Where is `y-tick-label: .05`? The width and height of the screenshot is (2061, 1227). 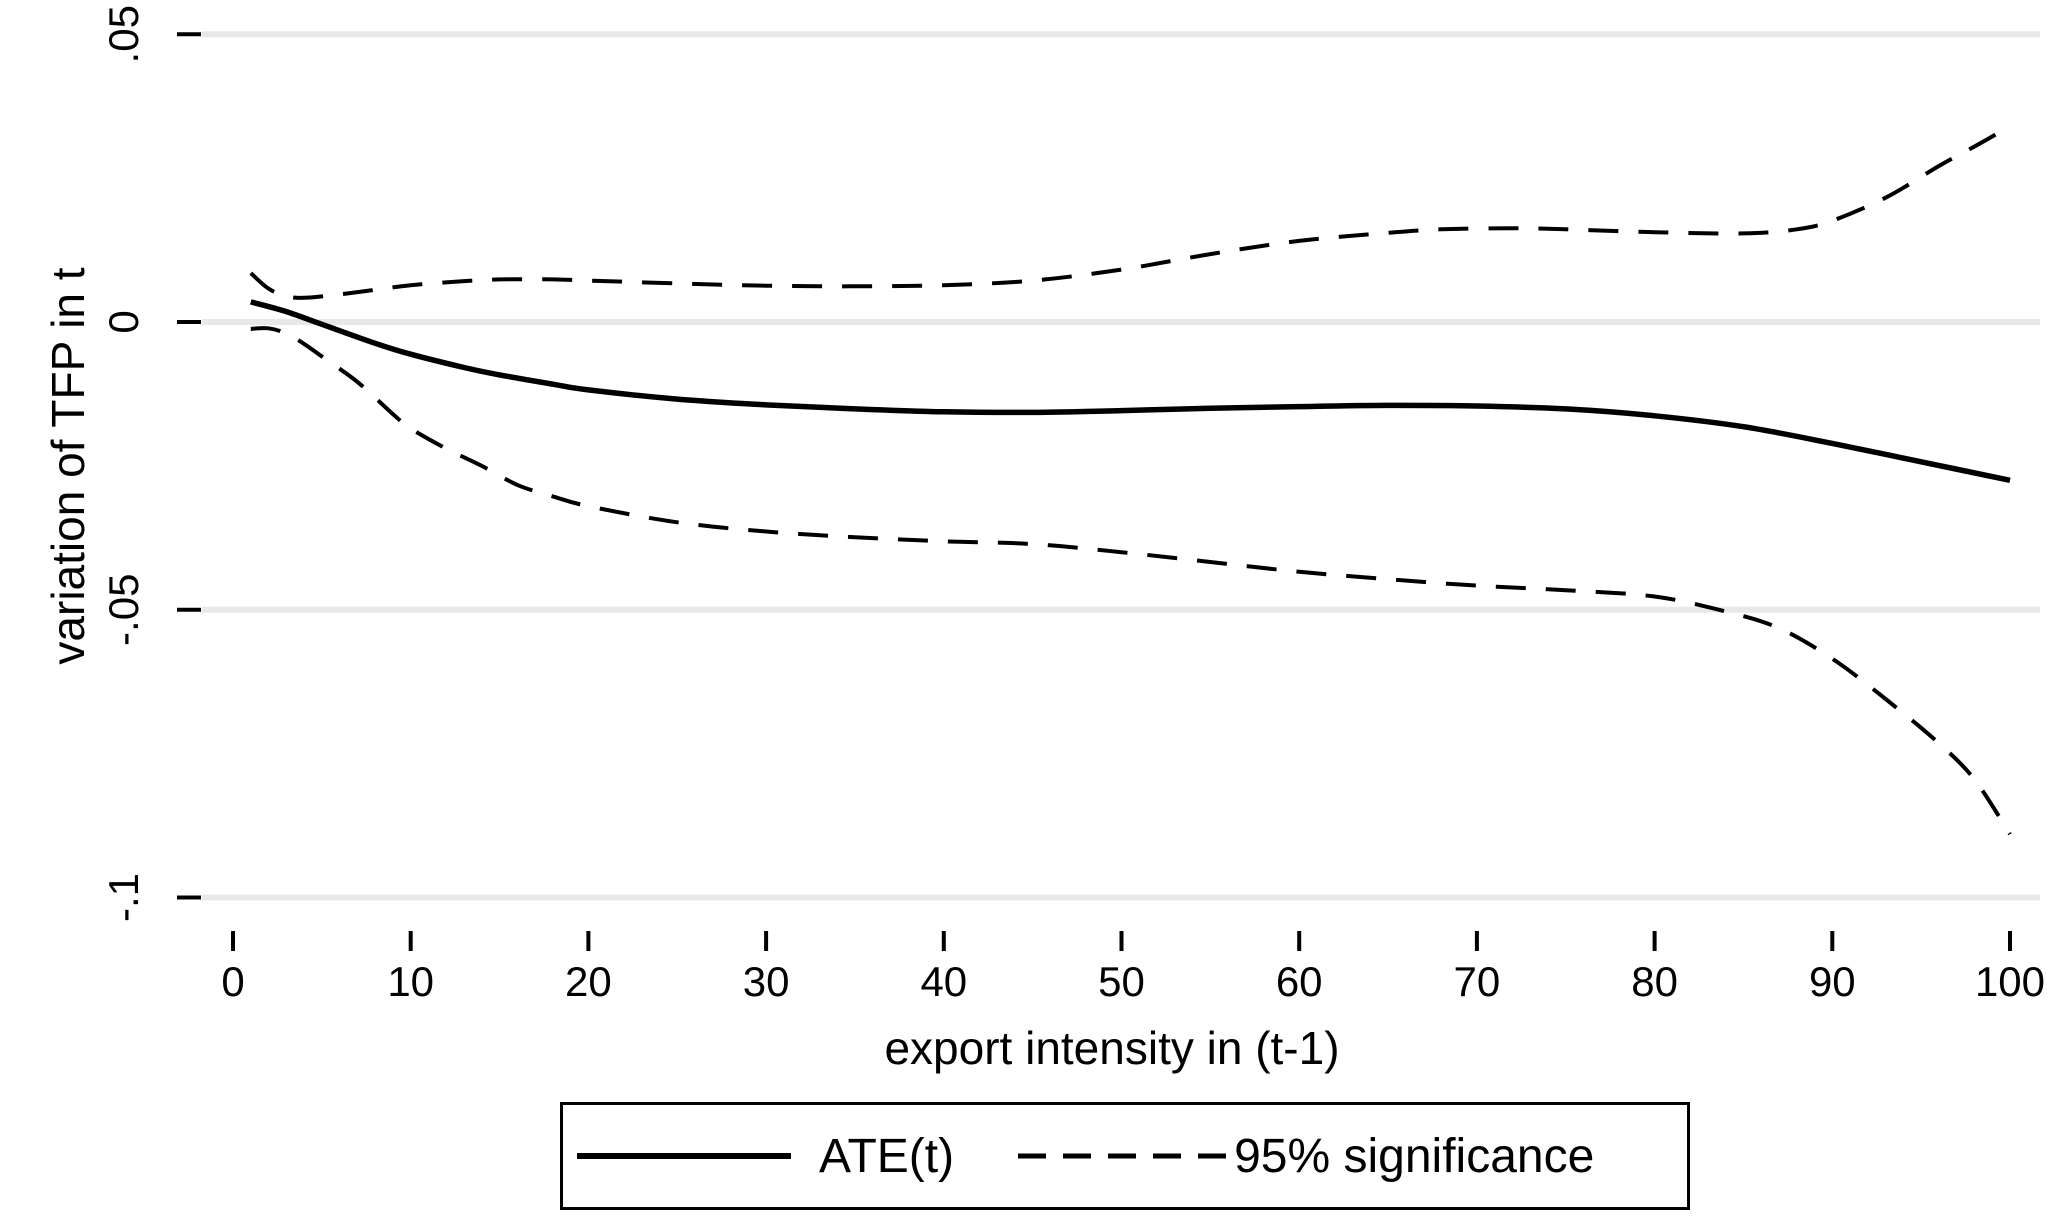
y-tick-label: .05 is located at coordinates (123, 34).